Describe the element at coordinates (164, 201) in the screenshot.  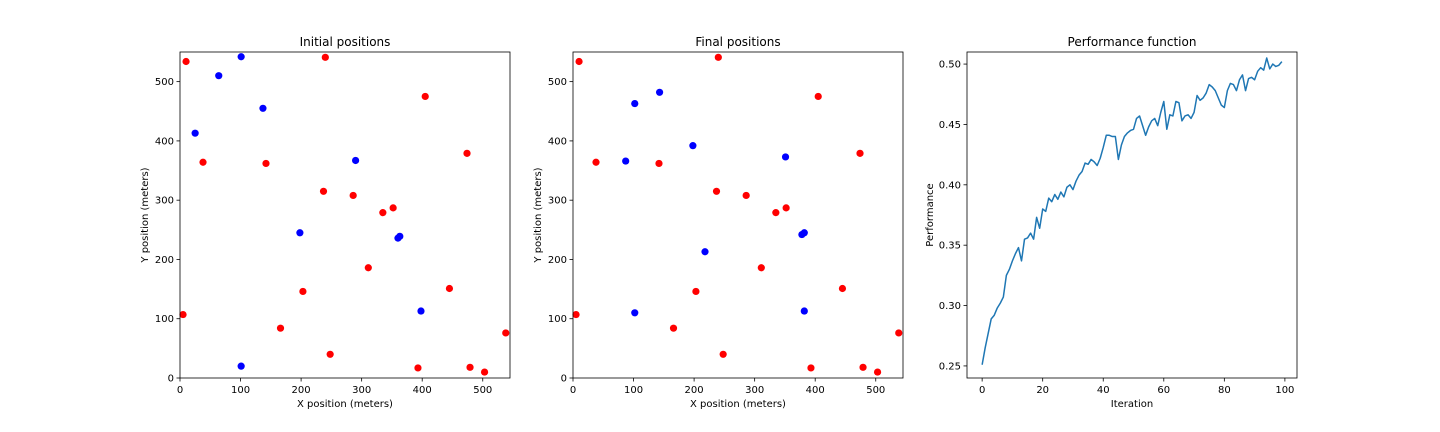
I see `y-tick-label: 300` at that location.